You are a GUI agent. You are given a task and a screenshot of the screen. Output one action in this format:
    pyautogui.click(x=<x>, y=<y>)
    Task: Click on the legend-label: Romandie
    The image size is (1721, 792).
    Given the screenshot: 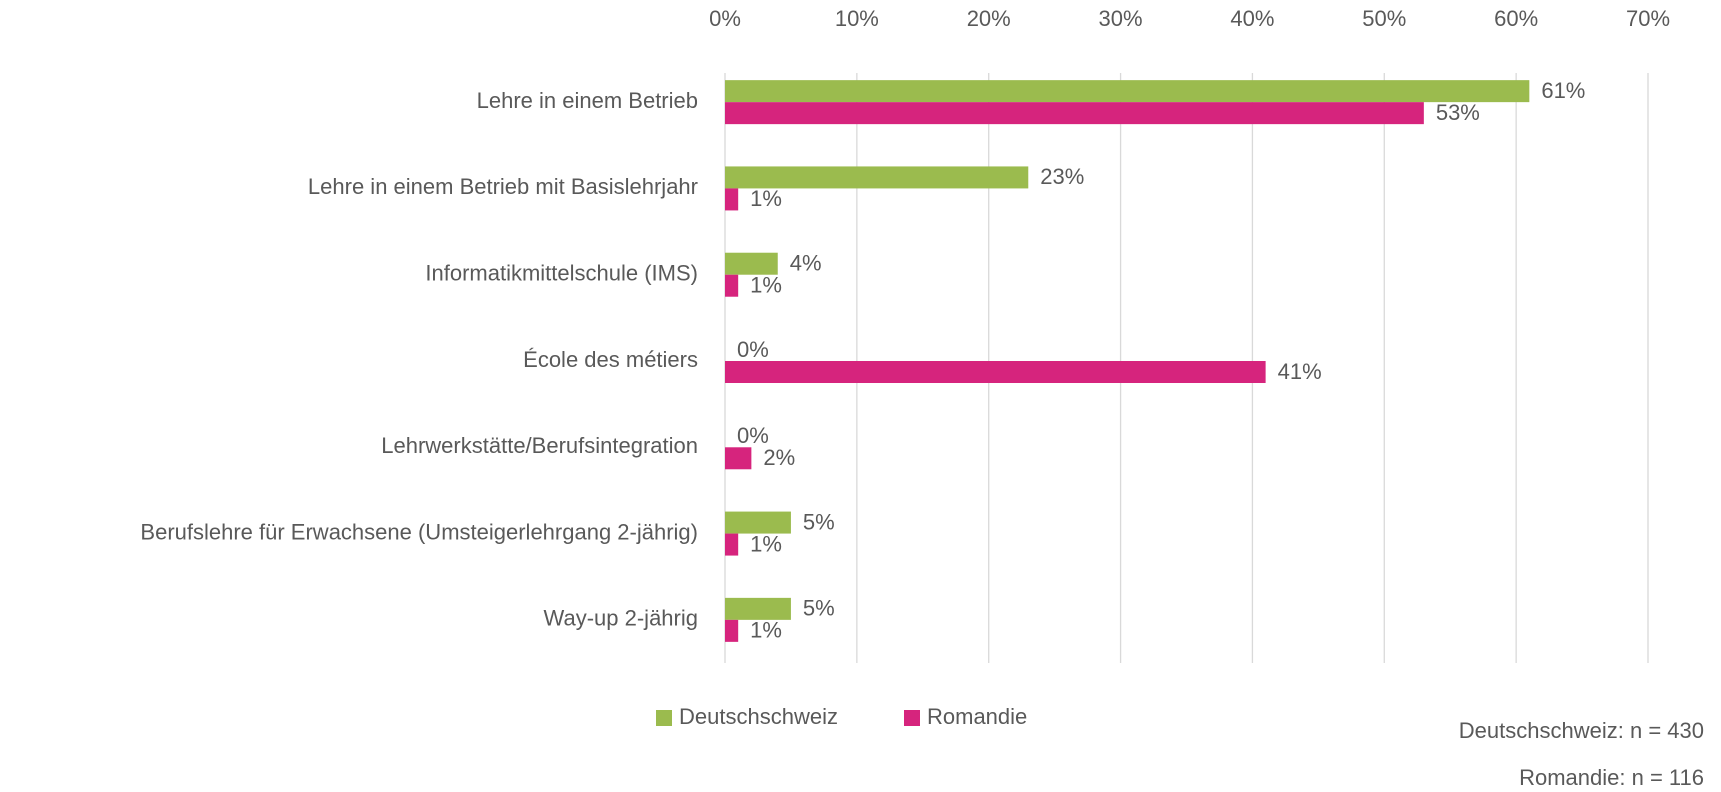 What is the action you would take?
    pyautogui.click(x=977, y=716)
    